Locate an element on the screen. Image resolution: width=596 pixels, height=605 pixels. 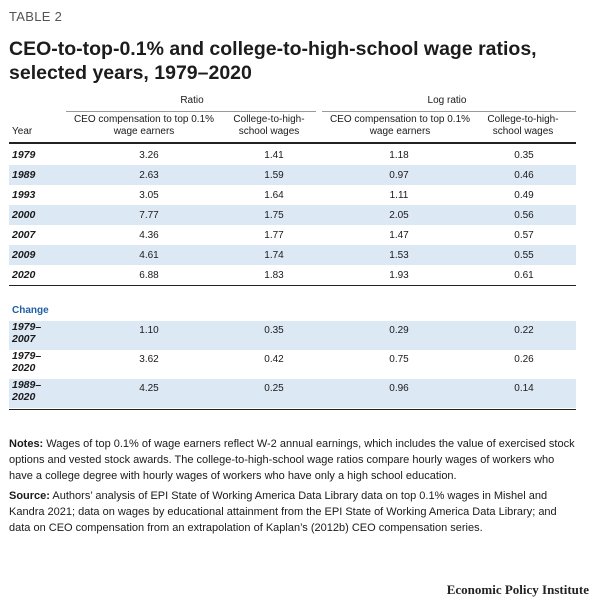
cell-ceo-log: 1.18 is located at coordinates (399, 155).